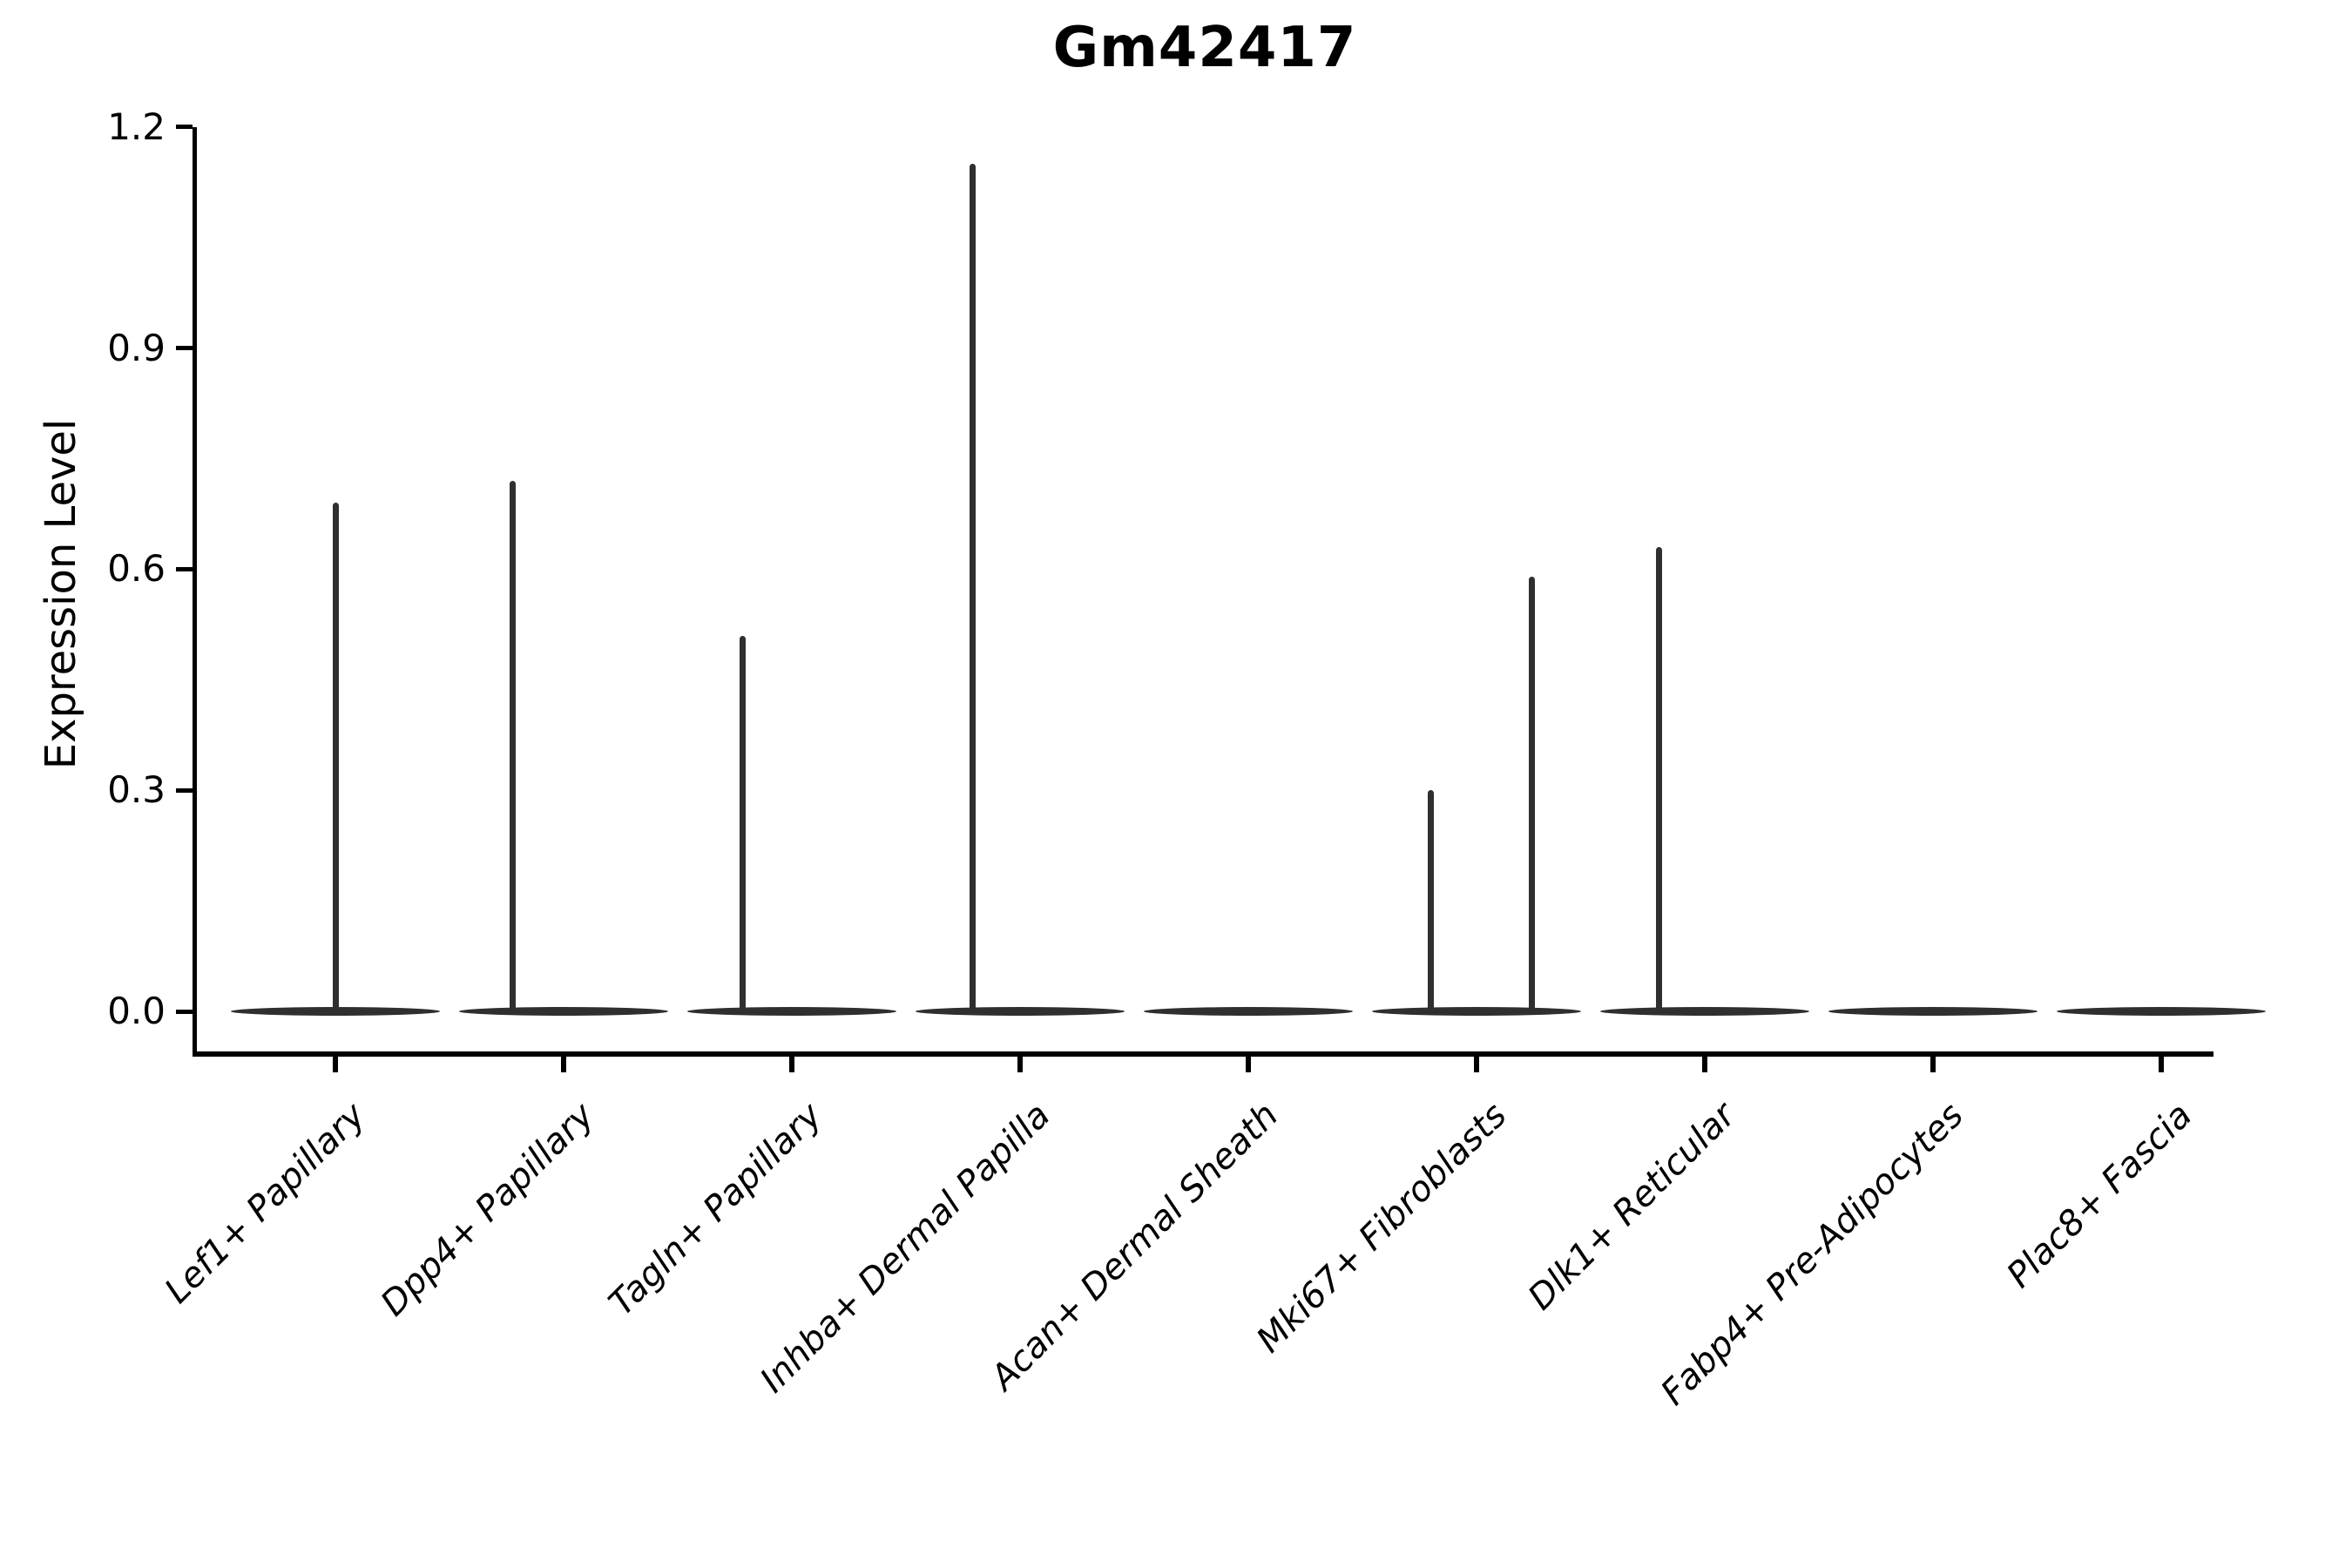  Describe the element at coordinates (487, 1209) in the screenshot. I see `x-tick-label: Dpp4+ Papillary` at that location.